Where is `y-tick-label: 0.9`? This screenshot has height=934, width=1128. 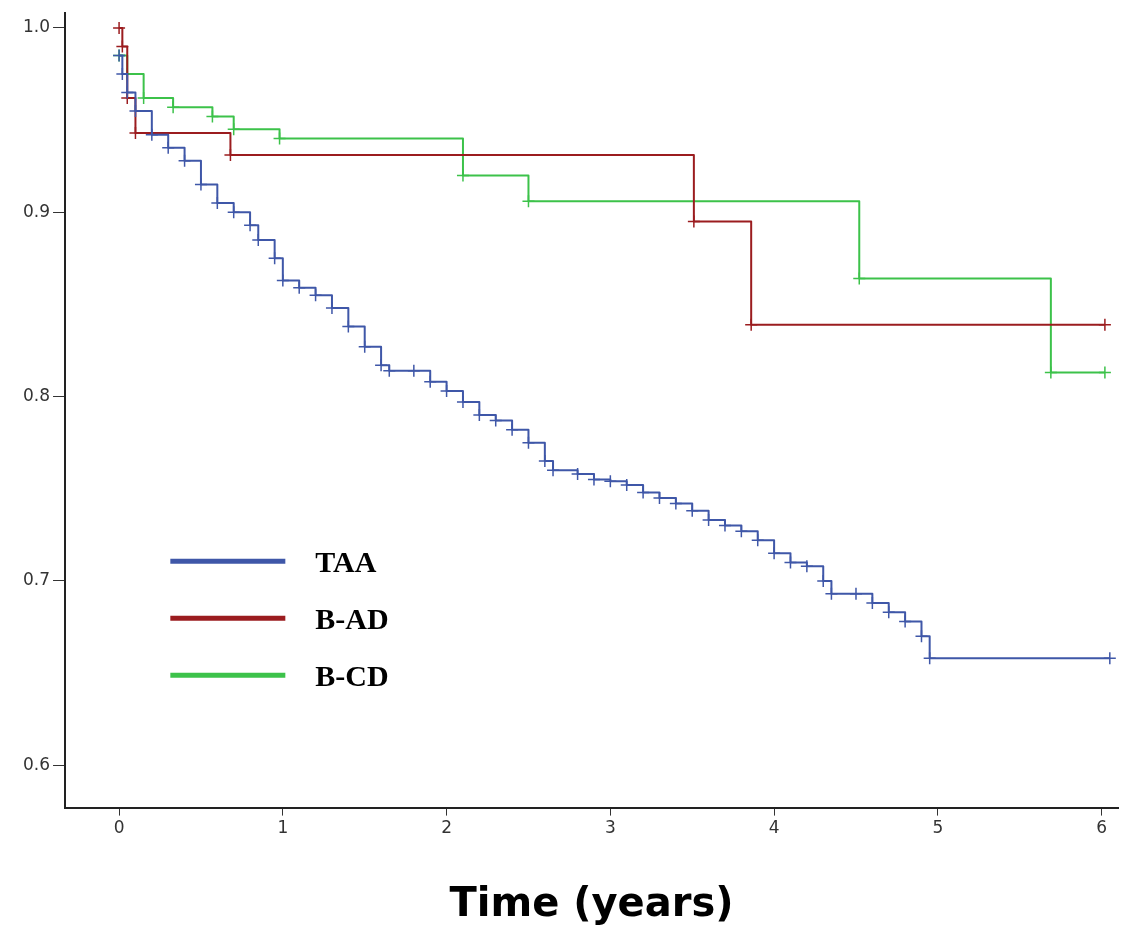
y-tick-label: 0.9 is located at coordinates (36, 210).